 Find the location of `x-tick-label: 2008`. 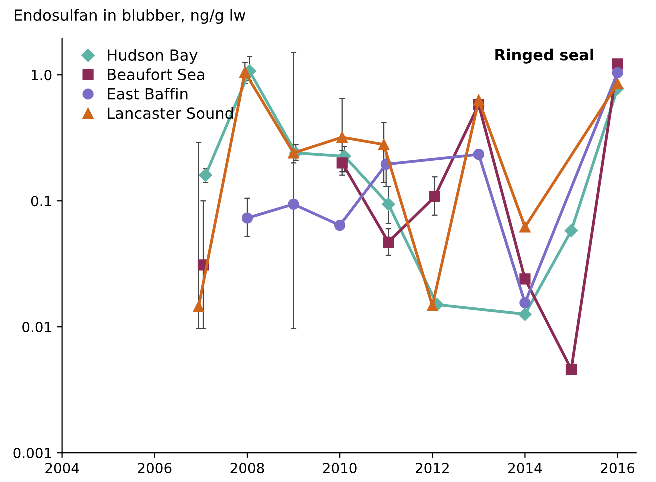

x-tick-label: 2008 is located at coordinates (247, 468).